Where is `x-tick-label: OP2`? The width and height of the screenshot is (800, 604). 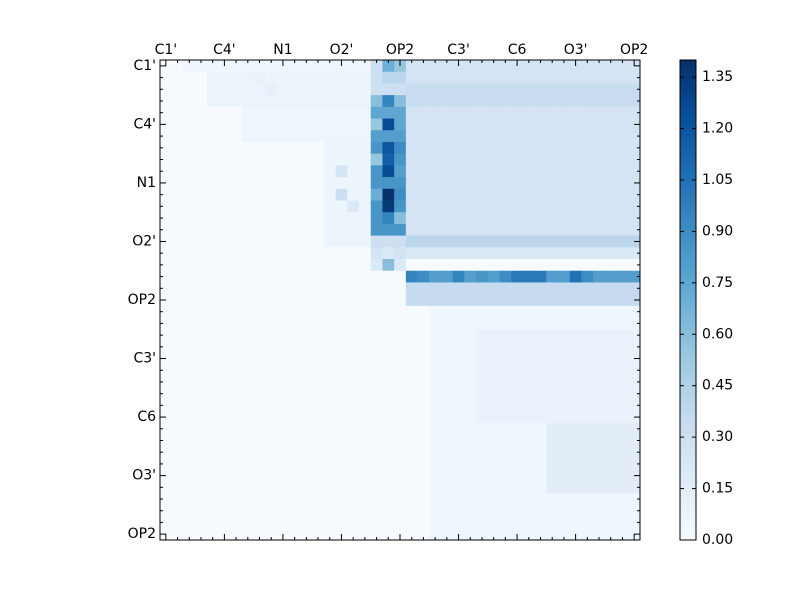
x-tick-label: OP2 is located at coordinates (400, 50).